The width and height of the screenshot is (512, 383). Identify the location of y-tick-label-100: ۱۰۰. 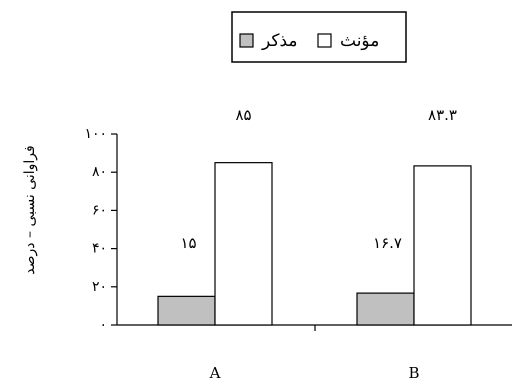
(95, 134).